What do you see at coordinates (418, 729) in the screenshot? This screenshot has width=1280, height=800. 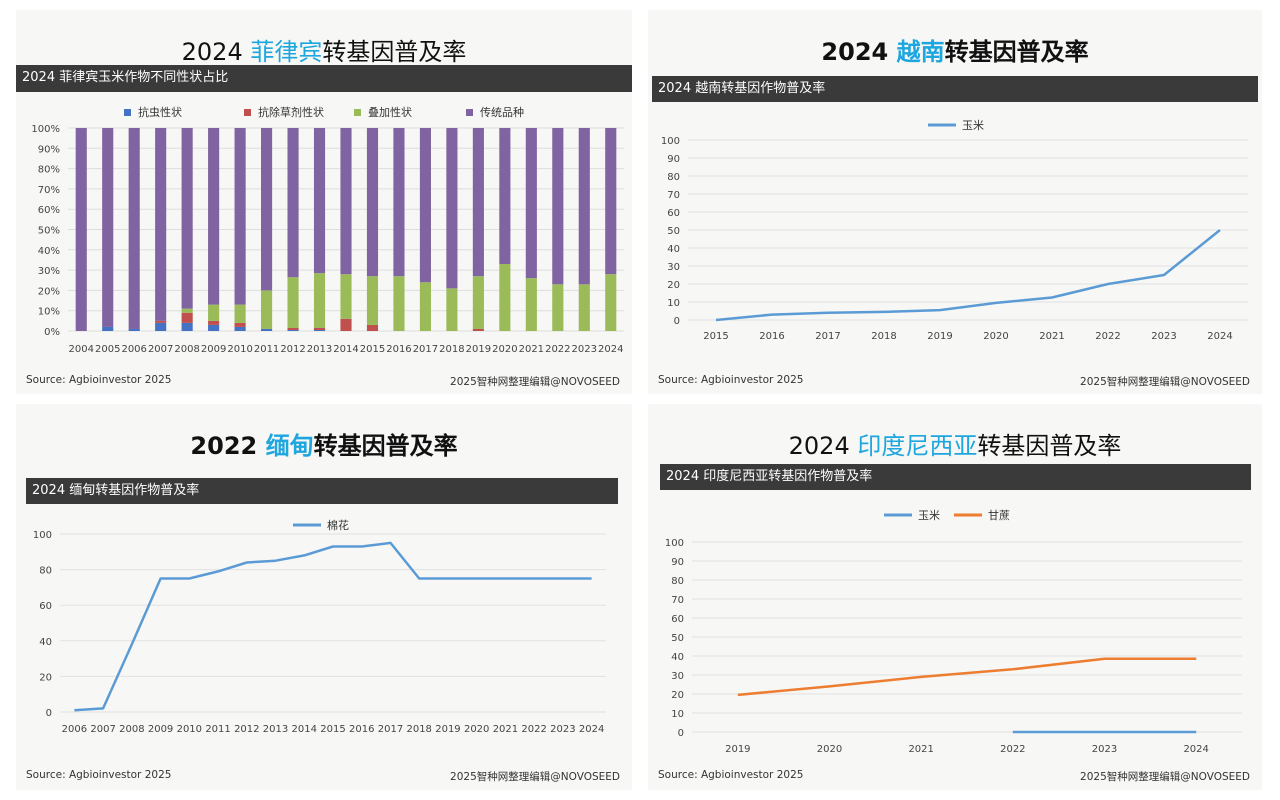 I see `x-tick-label: 2018` at bounding box center [418, 729].